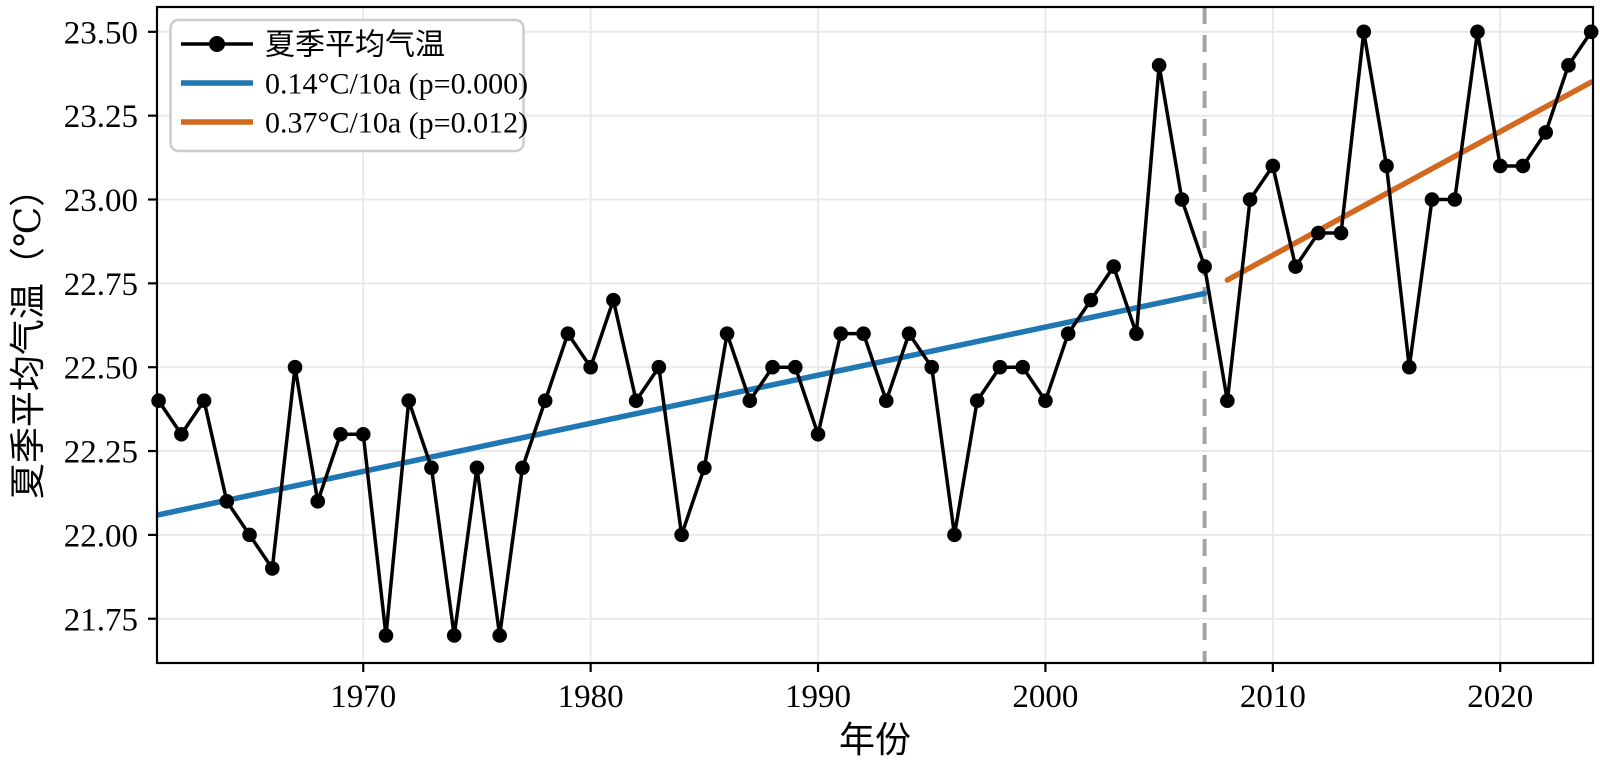 This screenshot has width=1600, height=767. I want to click on x-tick-label: 1980, so click(591, 697).